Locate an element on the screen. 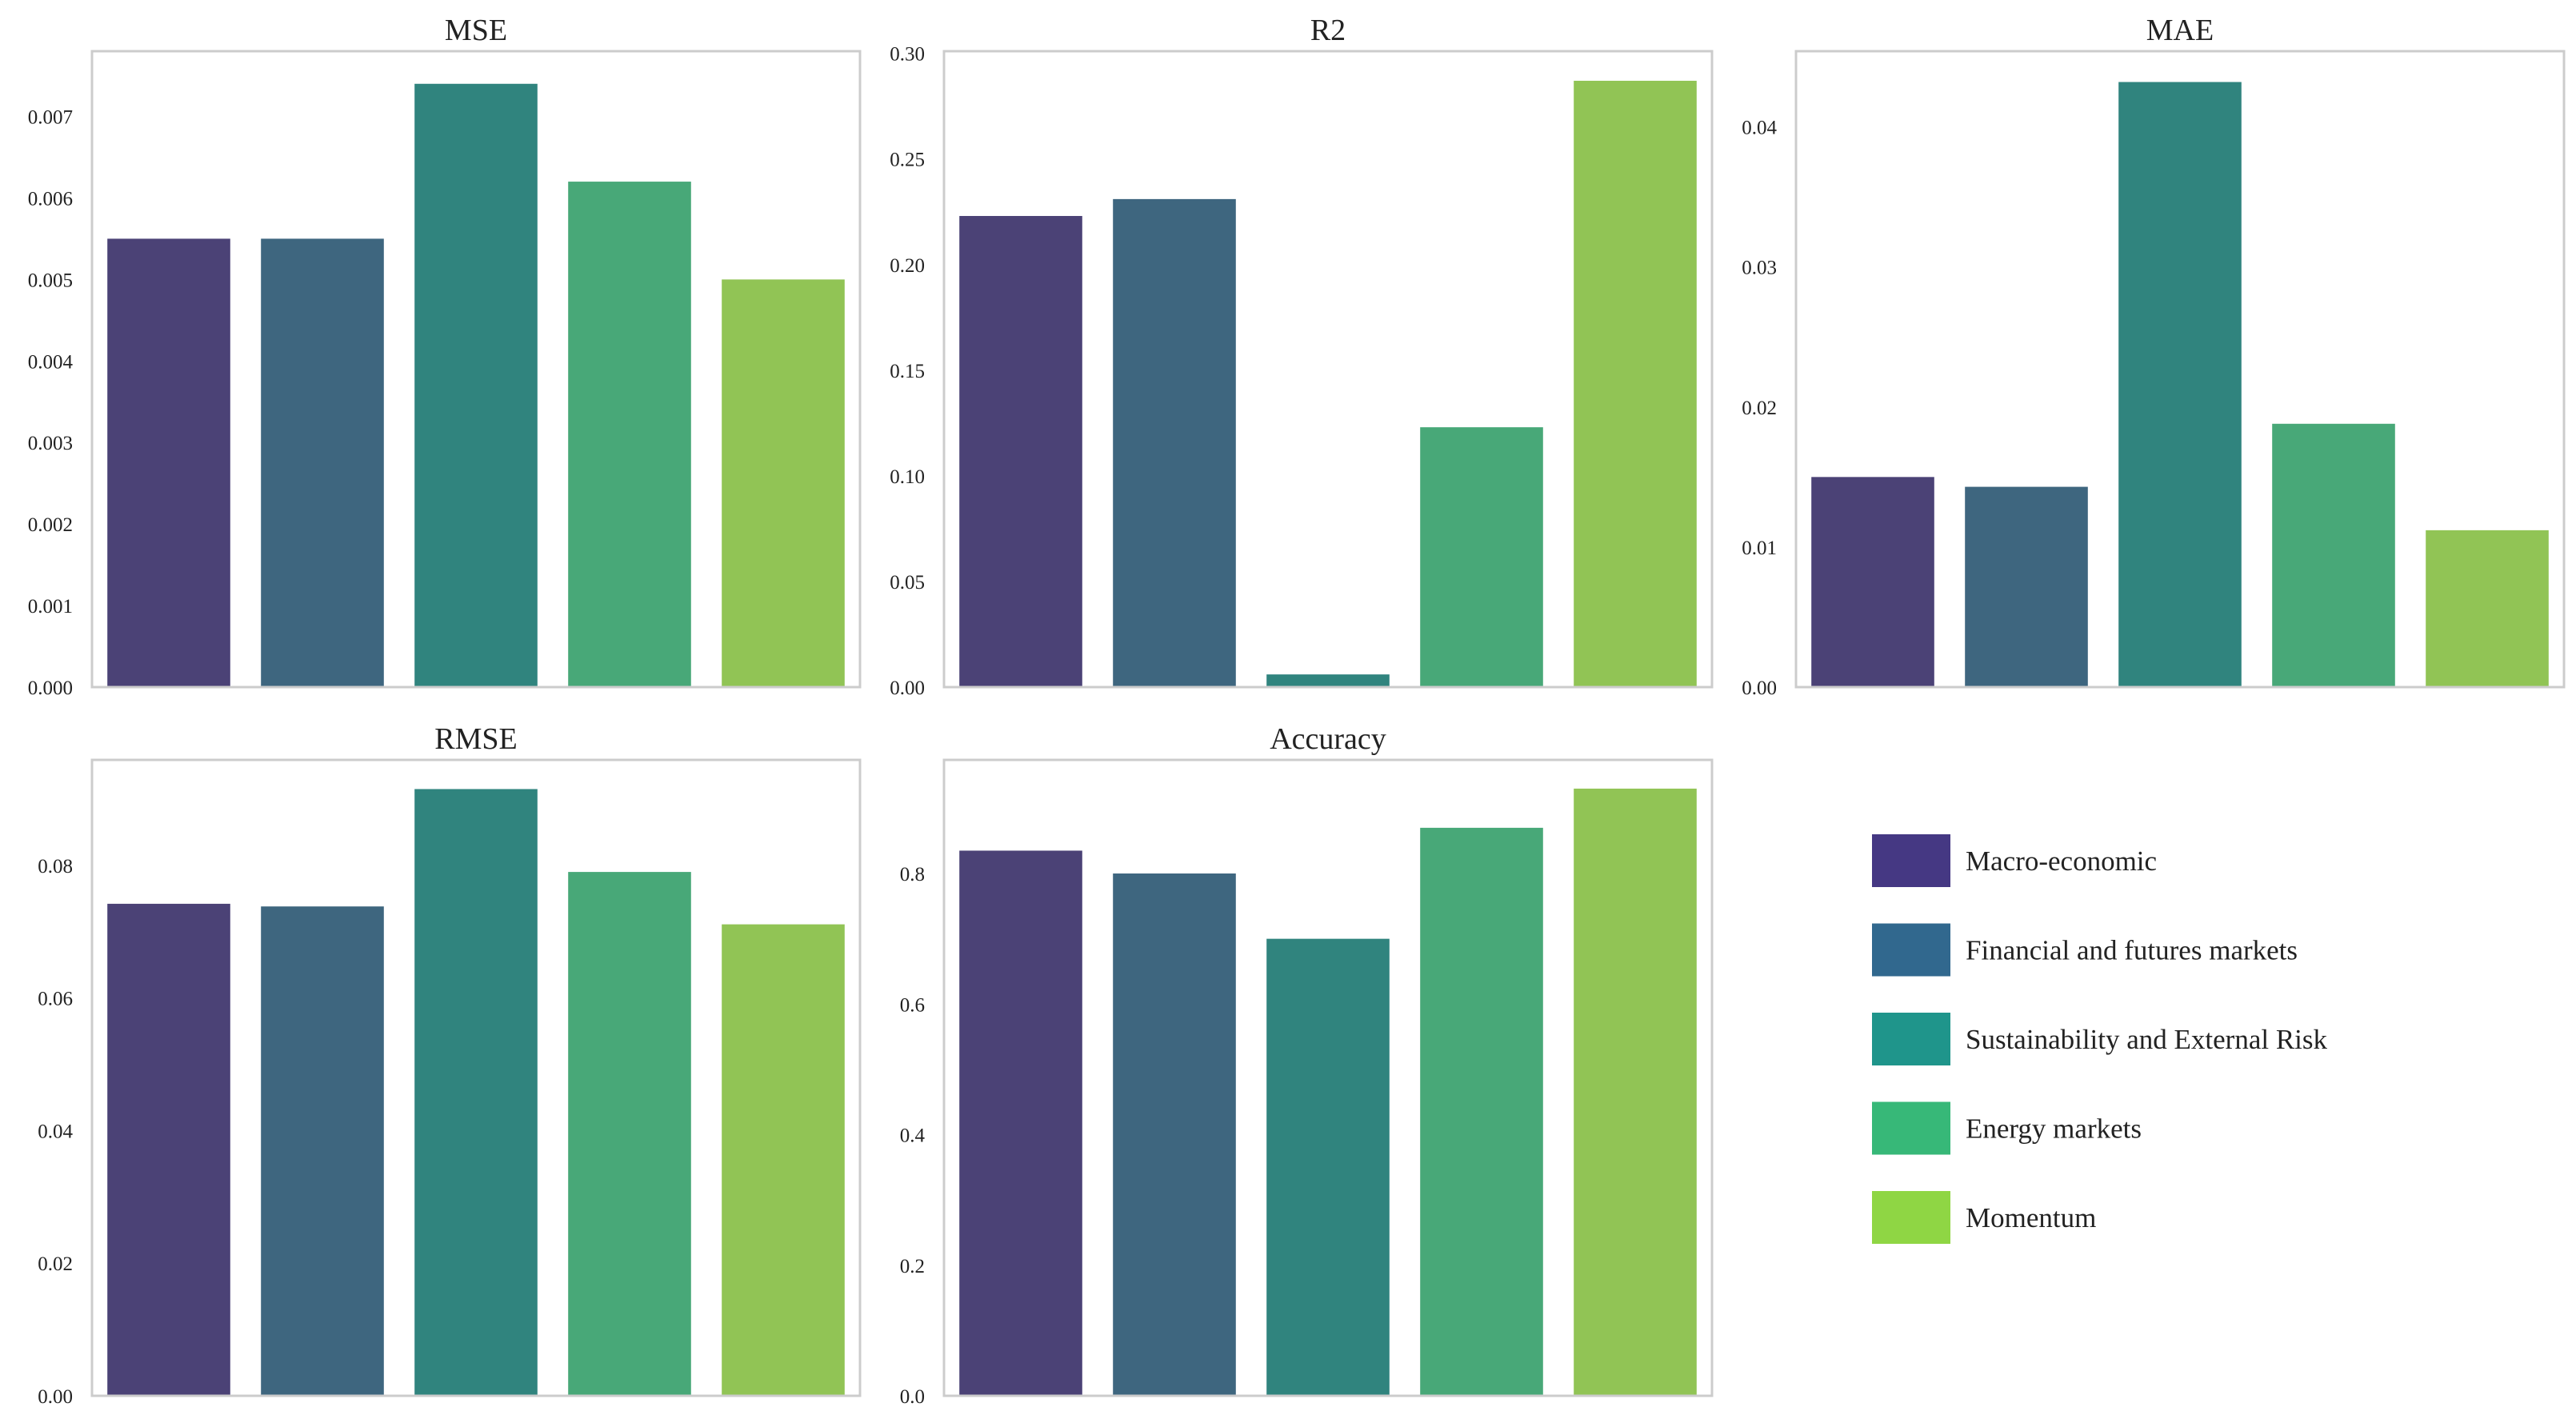 The height and width of the screenshot is (1427, 2576). r2-ytick-label: 0.05 is located at coordinates (907, 583).